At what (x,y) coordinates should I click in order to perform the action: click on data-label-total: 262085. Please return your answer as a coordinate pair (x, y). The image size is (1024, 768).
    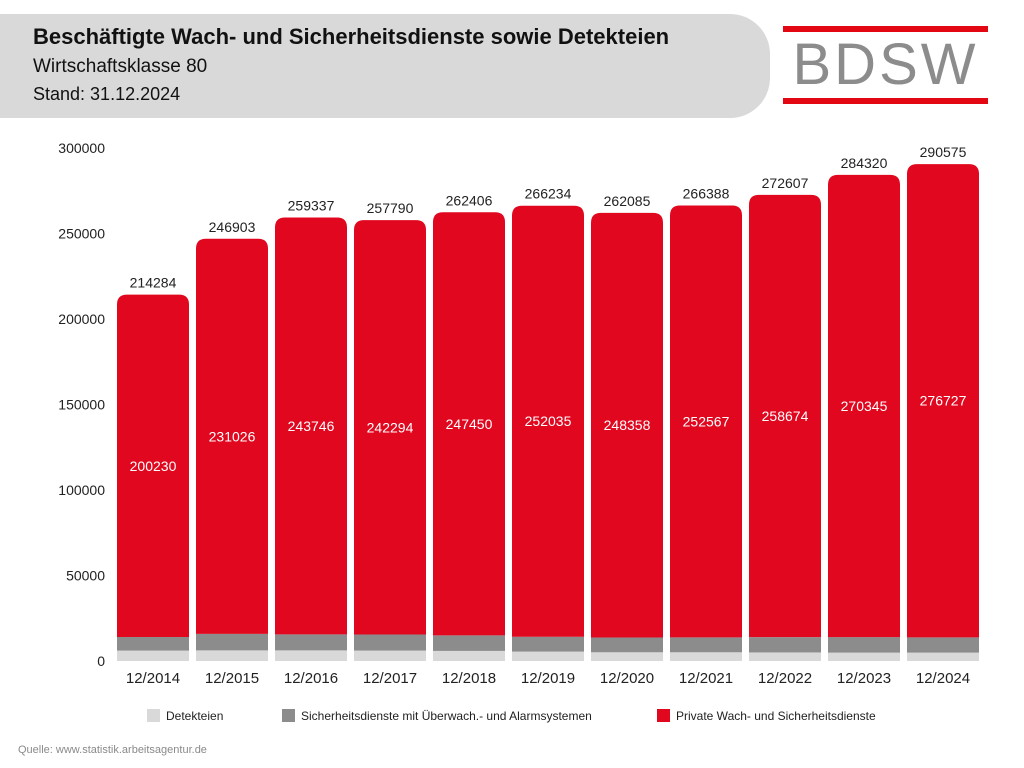
    Looking at the image, I should click on (627, 201).